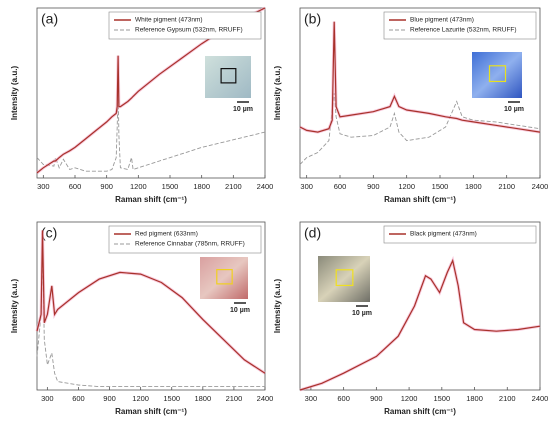 The width and height of the screenshot is (550, 421). Describe the element at coordinates (443, 234) in the screenshot. I see `legend-label: Black pigment (473nm)` at that location.